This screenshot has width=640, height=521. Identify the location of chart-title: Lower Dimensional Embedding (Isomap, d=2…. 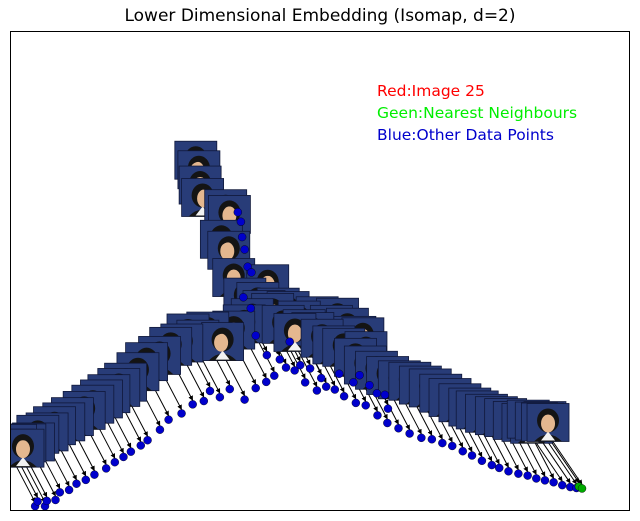
(320, 16).